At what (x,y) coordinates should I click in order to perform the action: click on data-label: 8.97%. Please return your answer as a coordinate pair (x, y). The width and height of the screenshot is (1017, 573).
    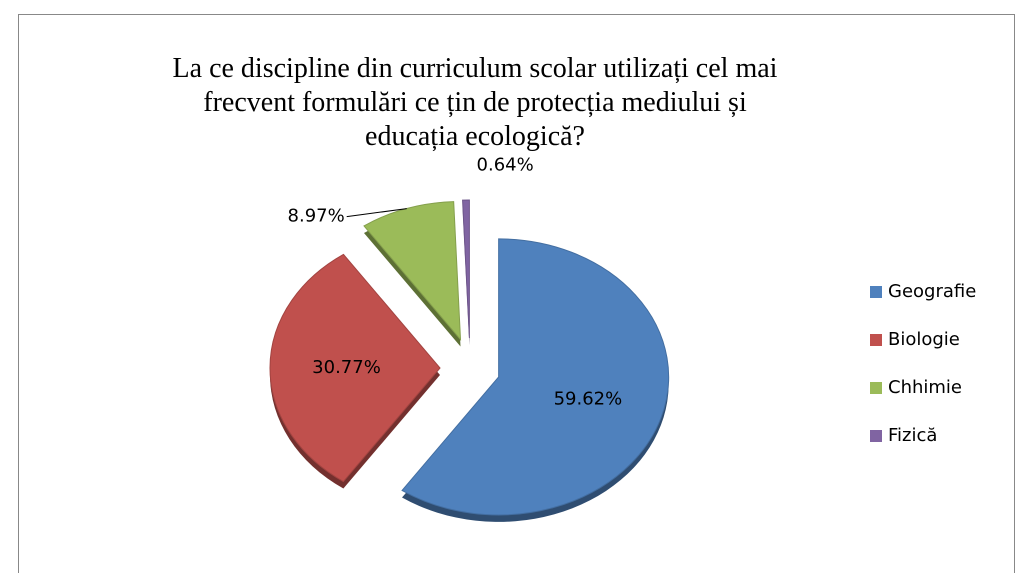
    Looking at the image, I should click on (316, 216).